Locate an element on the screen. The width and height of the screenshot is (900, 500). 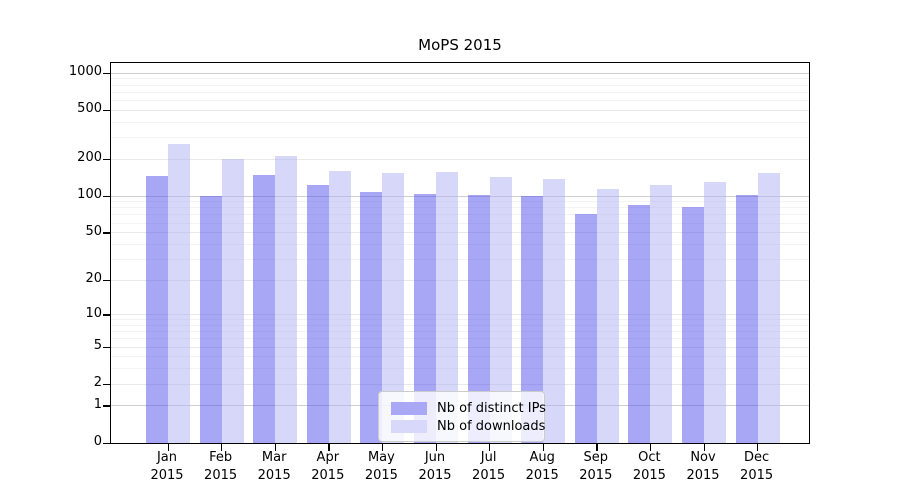
x-tick-mark-feb is located at coordinates (222, 447).